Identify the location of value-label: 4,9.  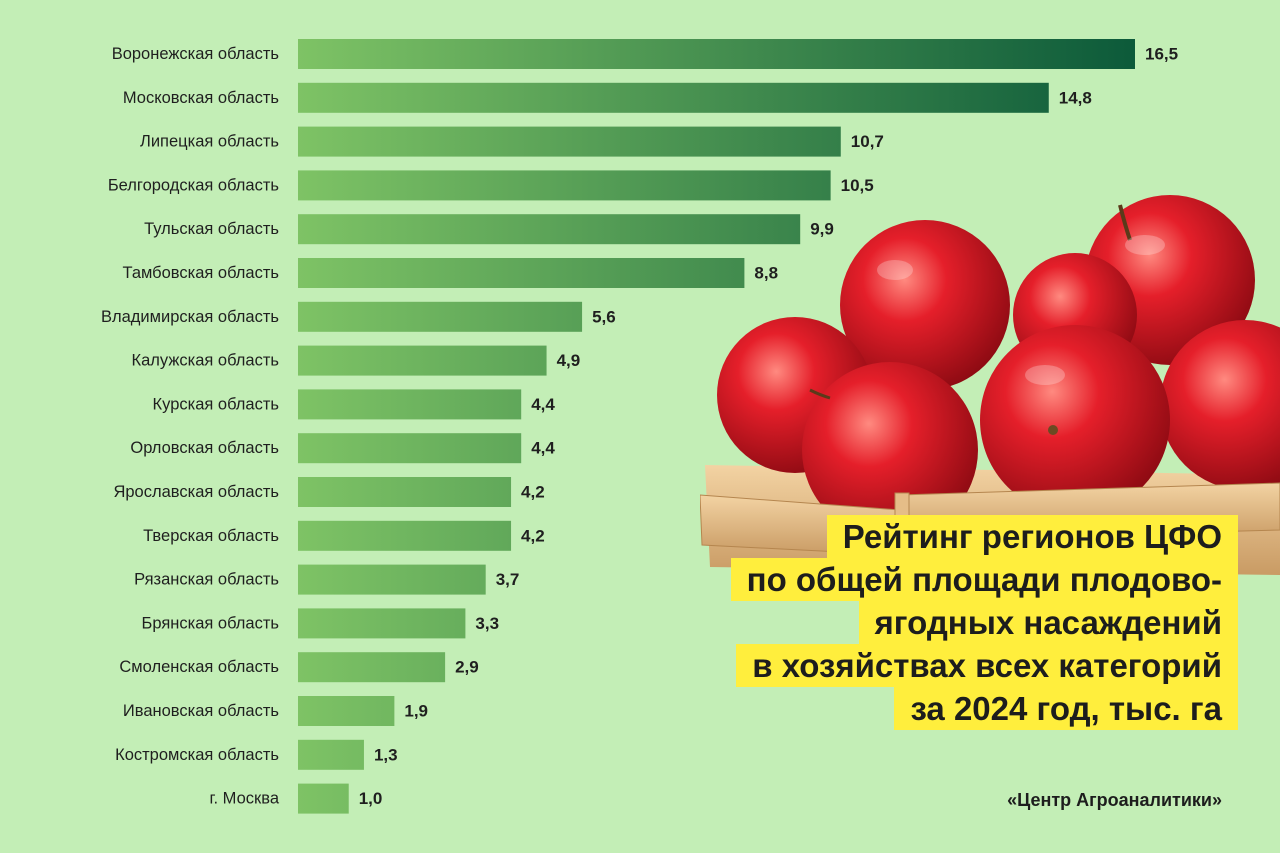
(569, 360).